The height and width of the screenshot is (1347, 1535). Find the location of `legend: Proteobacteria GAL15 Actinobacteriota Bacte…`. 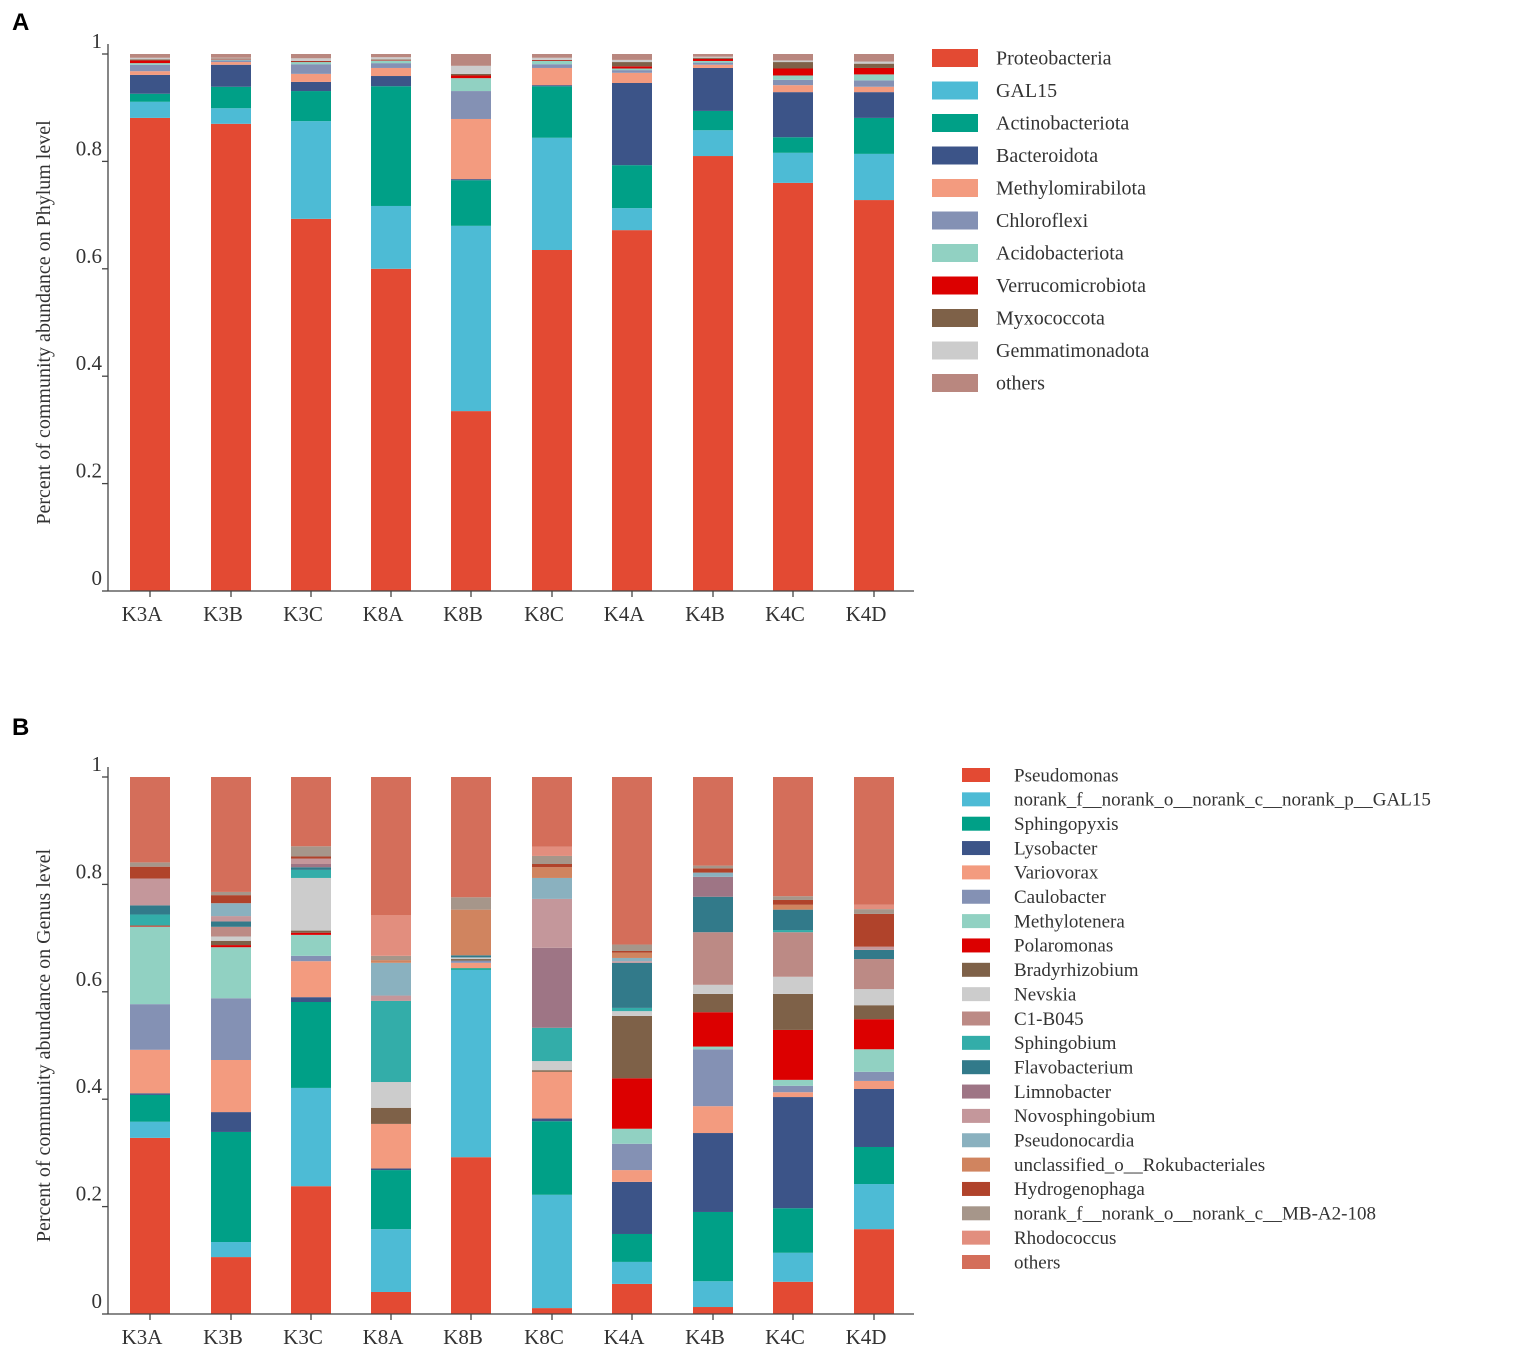

legend: Proteobacteria GAL15 Actinobacteriota Bacte… is located at coordinates (1040, 221).